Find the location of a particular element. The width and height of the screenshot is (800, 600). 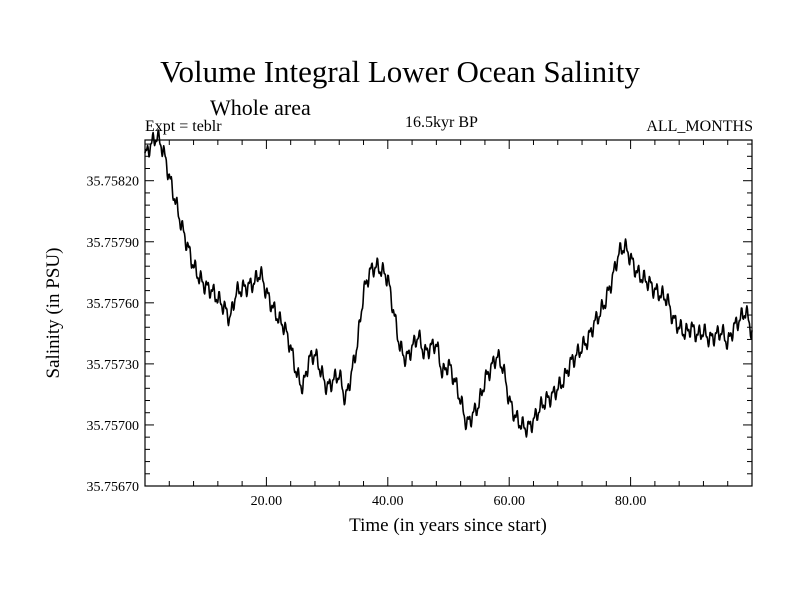

x-tick-label: 40.00 is located at coordinates (388, 501).